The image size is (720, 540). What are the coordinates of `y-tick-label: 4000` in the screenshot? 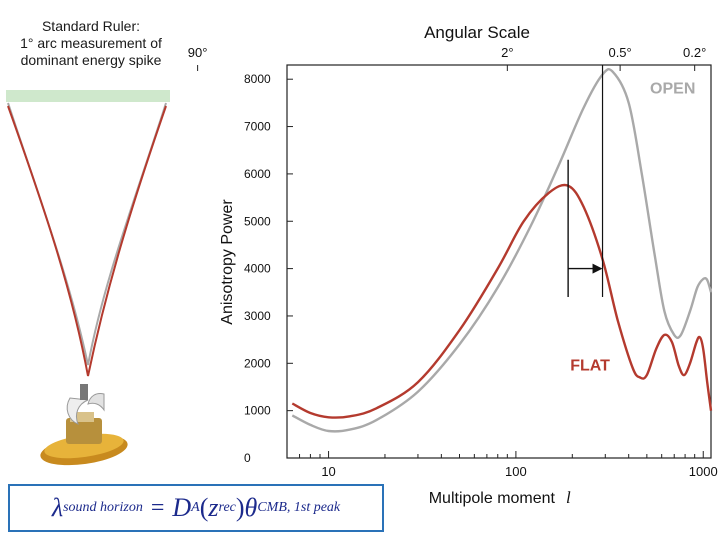 It's located at (257, 269).